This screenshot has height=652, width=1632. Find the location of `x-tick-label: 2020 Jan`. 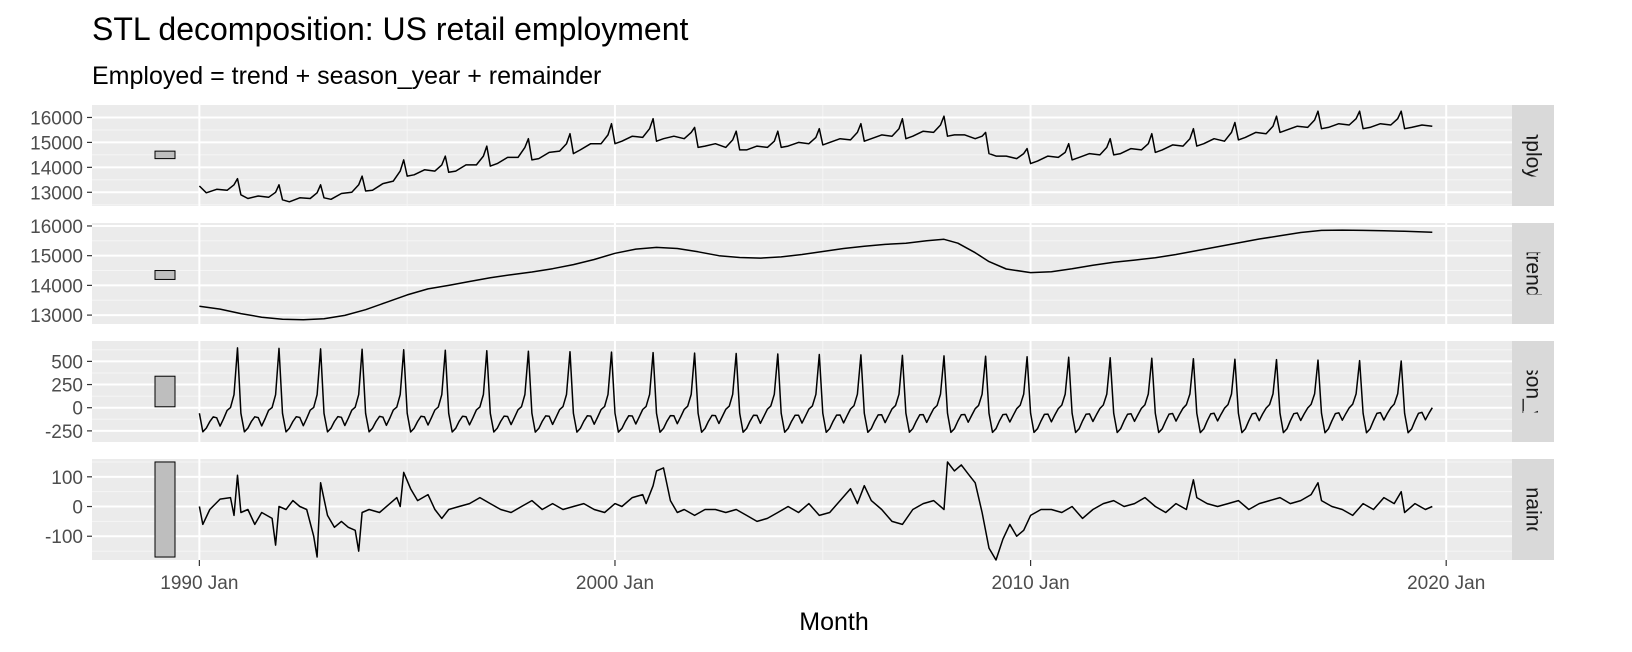

x-tick-label: 2020 Jan is located at coordinates (1446, 583).